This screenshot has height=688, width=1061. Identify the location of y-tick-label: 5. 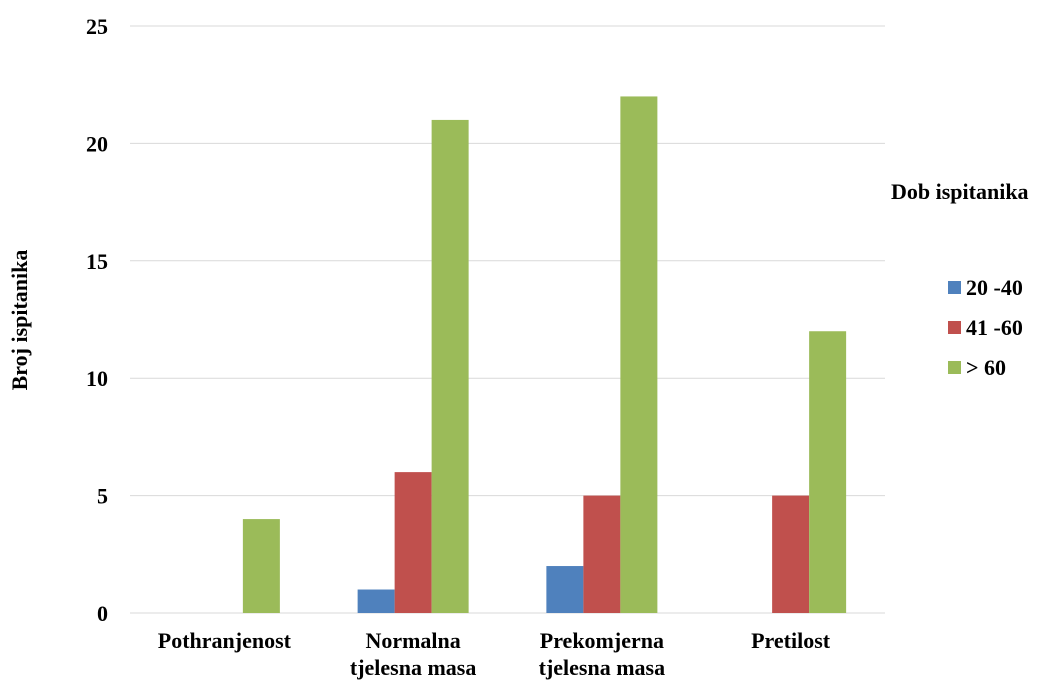
(102, 496).